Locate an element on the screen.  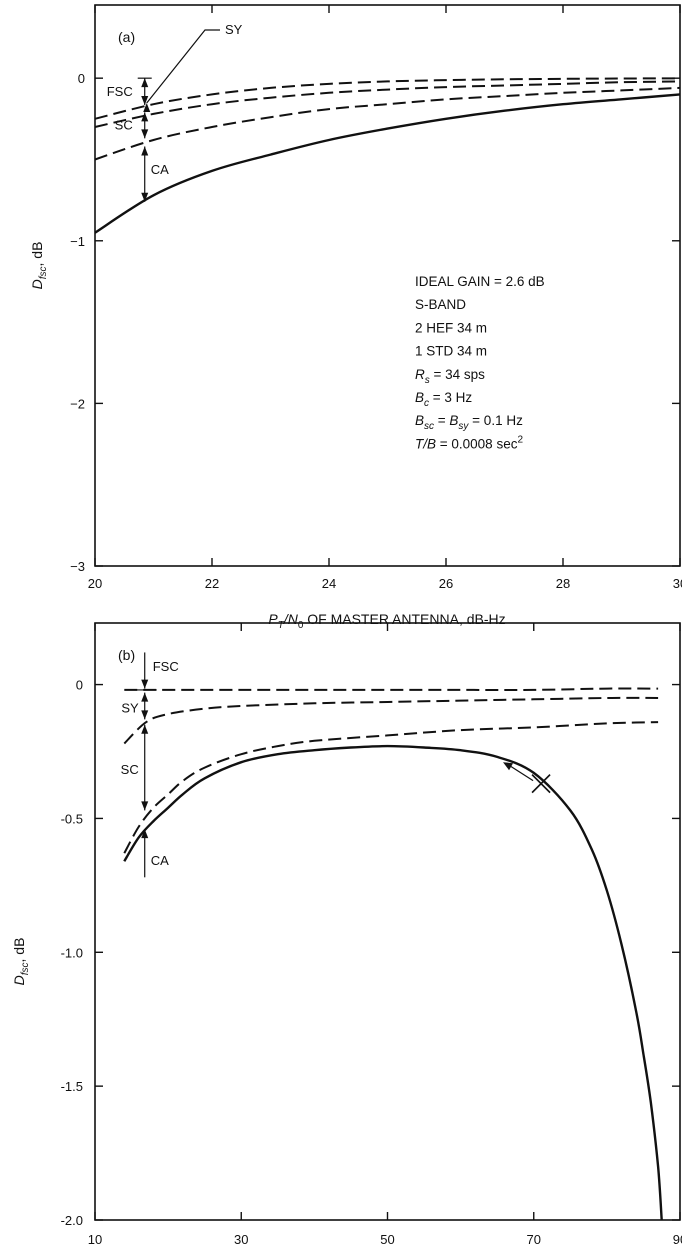
panel-b-sc-arrow is located at coordinates (145, 767).